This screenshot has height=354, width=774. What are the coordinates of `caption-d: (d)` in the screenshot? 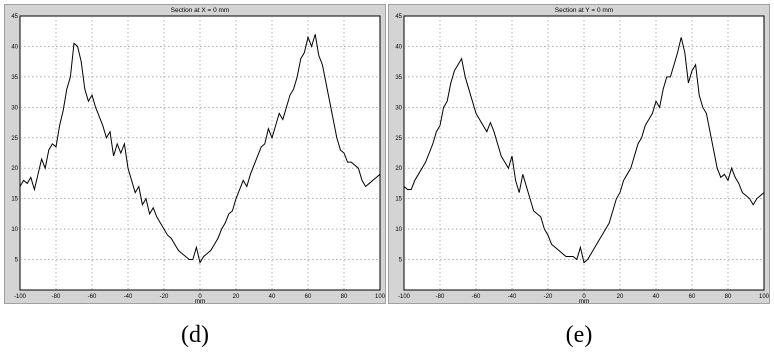 It's located at (195, 335).